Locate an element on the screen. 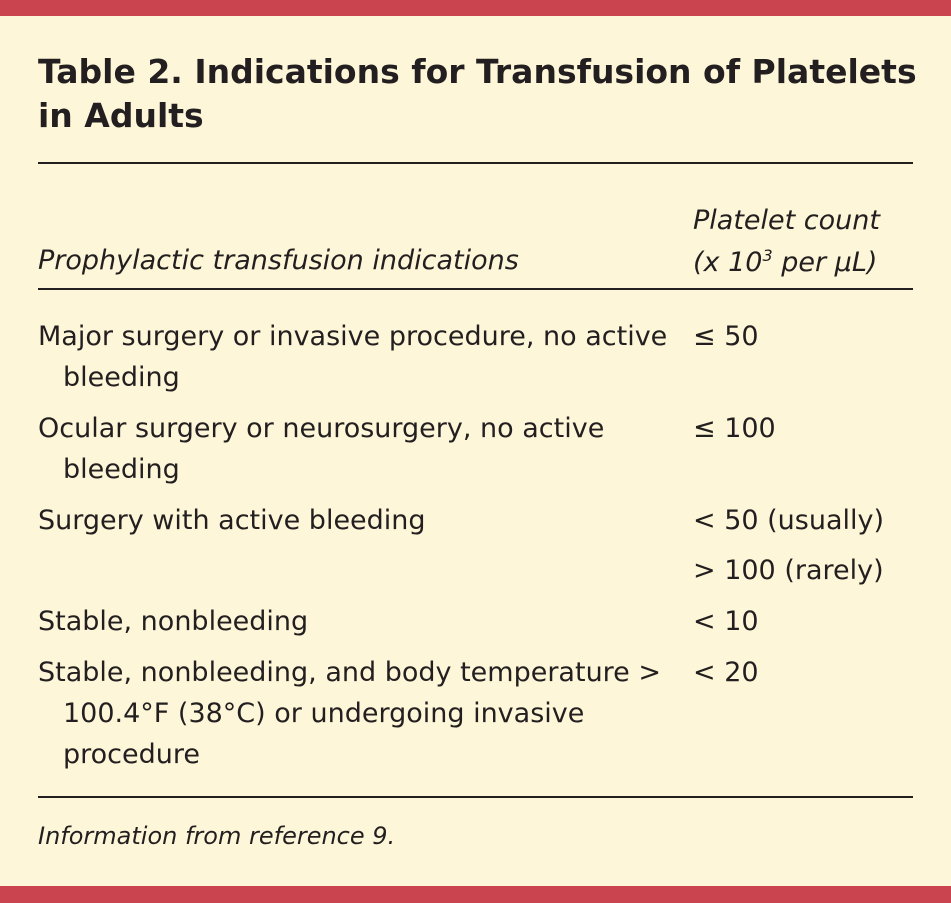 Image resolution: width=951 pixels, height=903 pixels. top-accent-bar is located at coordinates (475, 8).